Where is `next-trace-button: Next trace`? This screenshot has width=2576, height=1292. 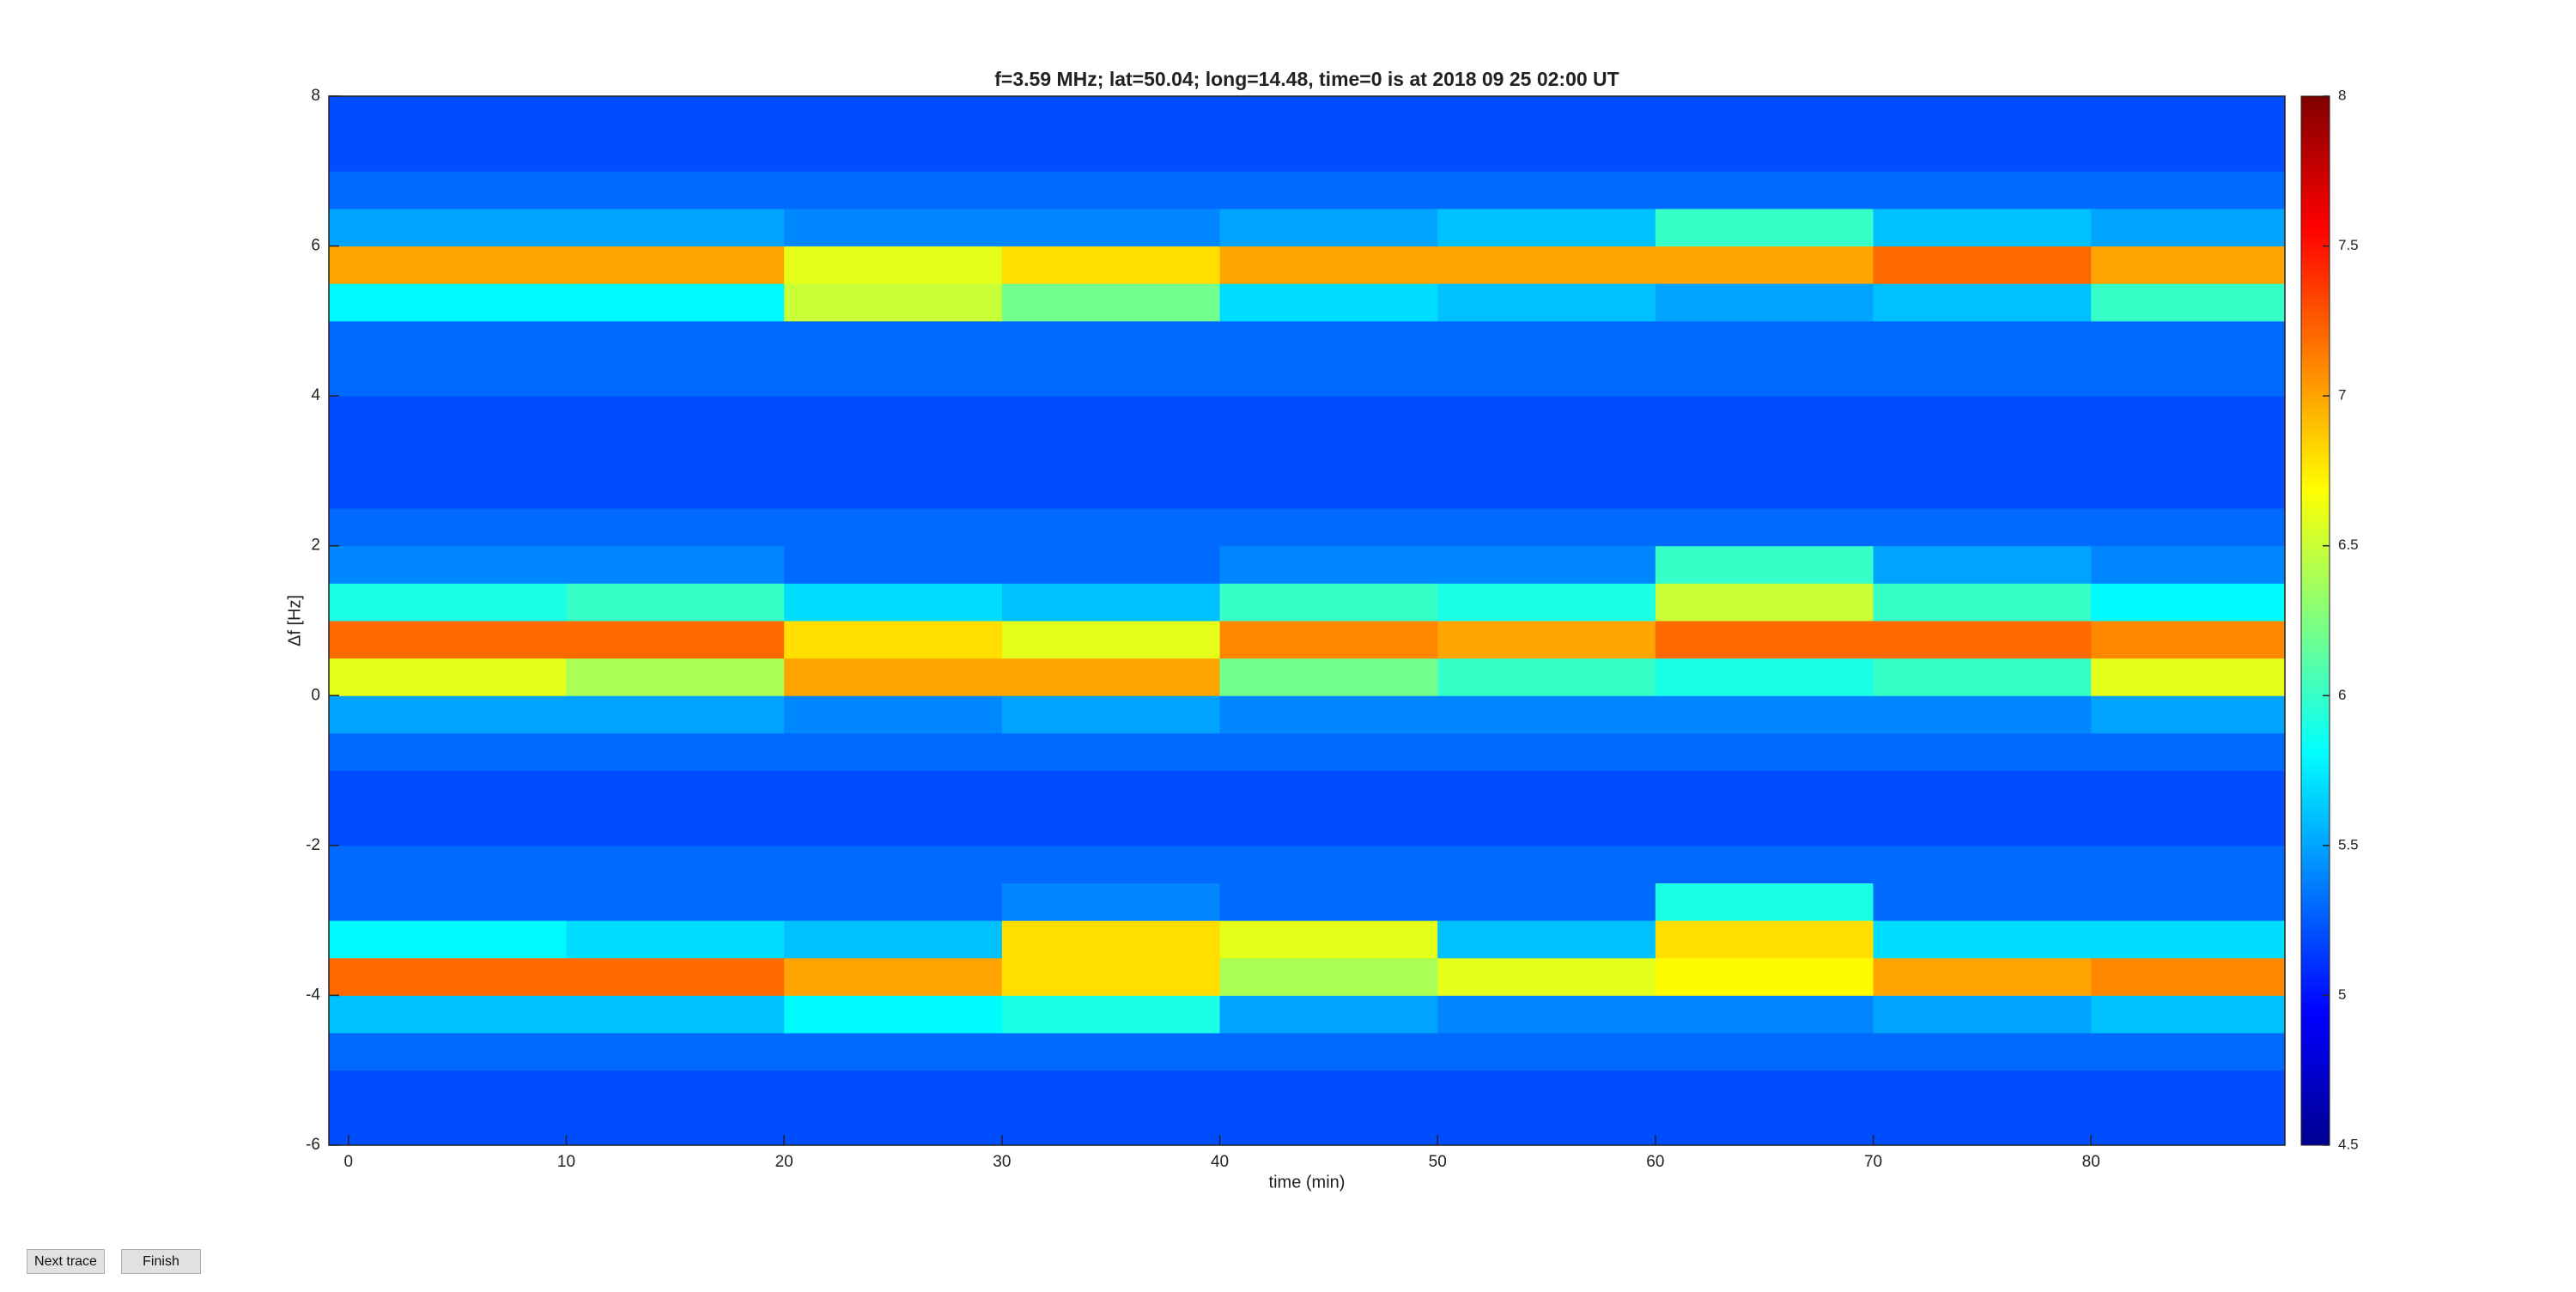 next-trace-button: Next trace is located at coordinates (66, 1261).